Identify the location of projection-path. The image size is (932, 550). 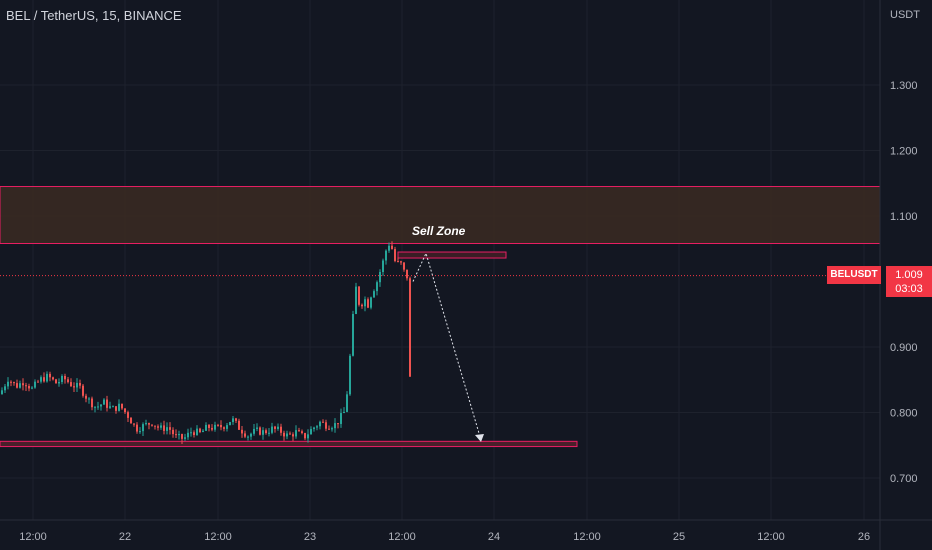
(447, 346).